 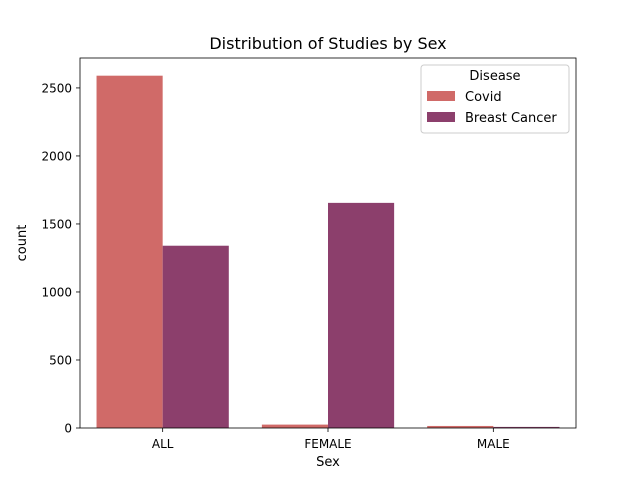 What do you see at coordinates (327, 444) in the screenshot?
I see `x-tick-label: FEMALE` at bounding box center [327, 444].